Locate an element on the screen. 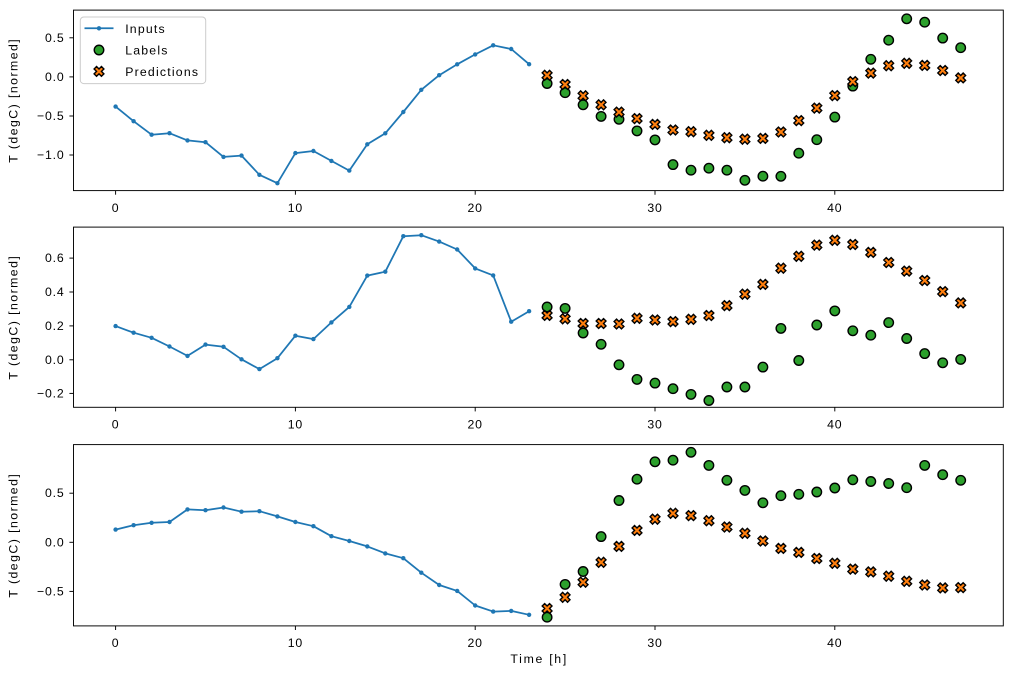 This screenshot has width=1012, height=679. svg-text: 0.6 is located at coordinates (55, 258).